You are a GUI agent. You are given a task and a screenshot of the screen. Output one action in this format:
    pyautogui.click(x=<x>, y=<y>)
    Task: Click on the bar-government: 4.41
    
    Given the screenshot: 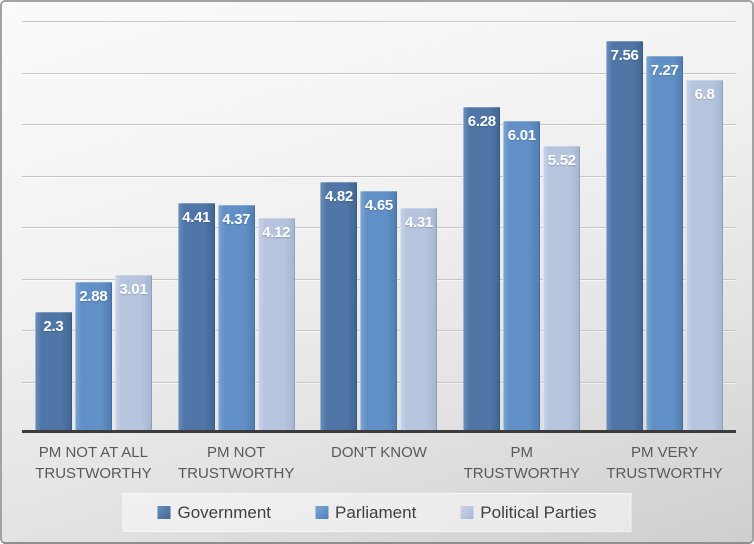 What is the action you would take?
    pyautogui.click(x=196, y=316)
    